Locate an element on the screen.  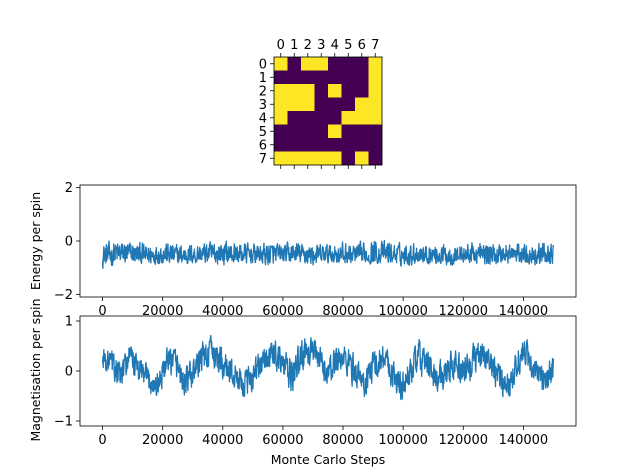
magnetisation-x-tick-label: 80000 is located at coordinates (342, 440).